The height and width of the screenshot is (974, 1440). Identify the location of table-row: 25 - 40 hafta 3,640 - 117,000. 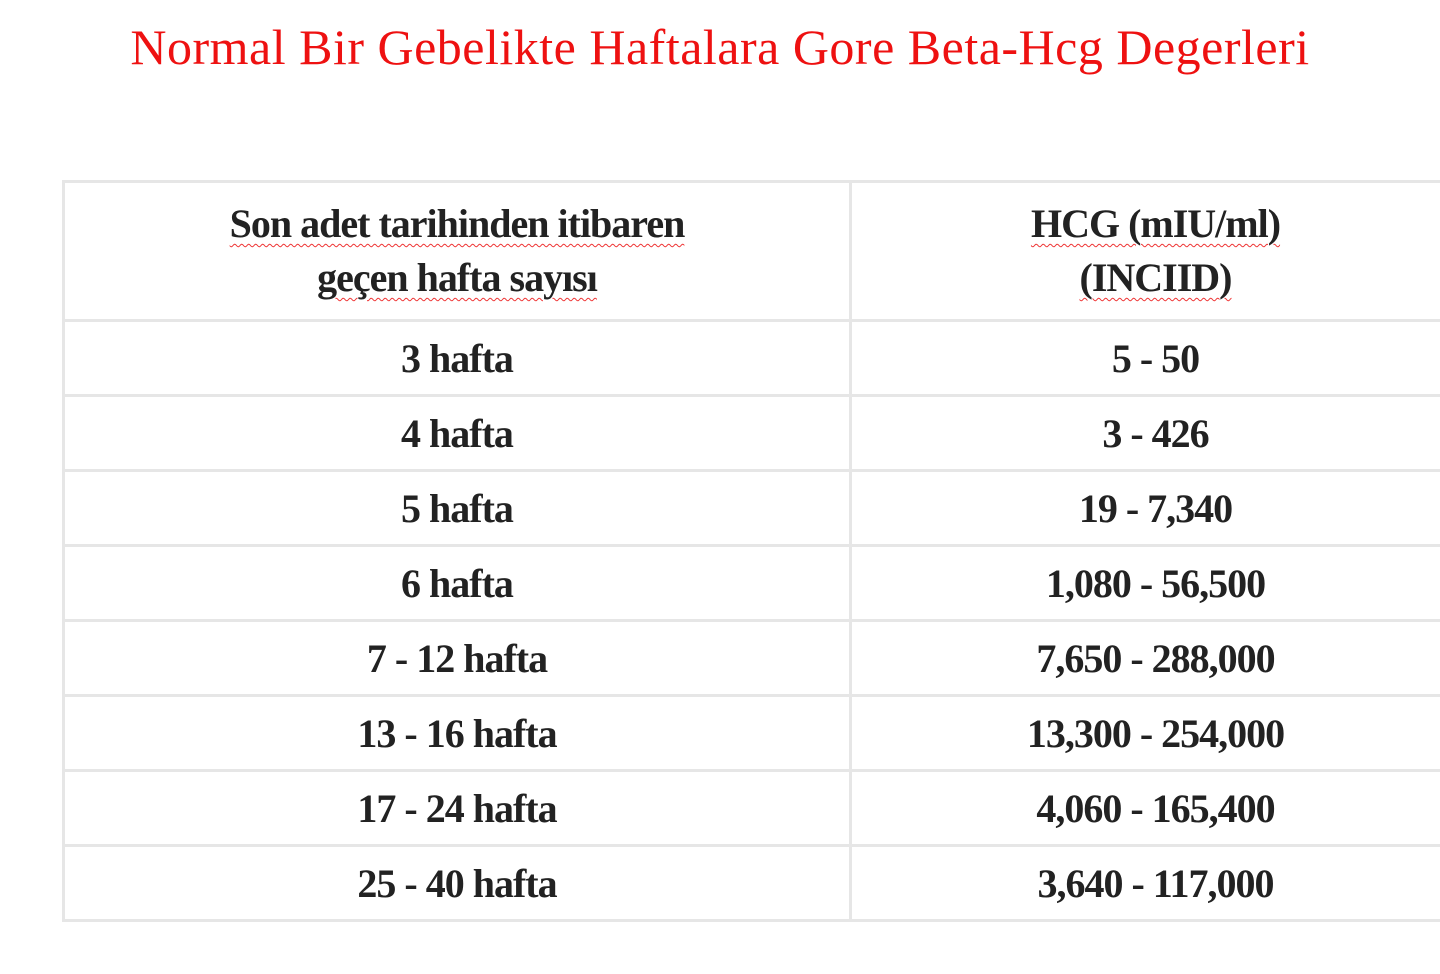
(751, 883).